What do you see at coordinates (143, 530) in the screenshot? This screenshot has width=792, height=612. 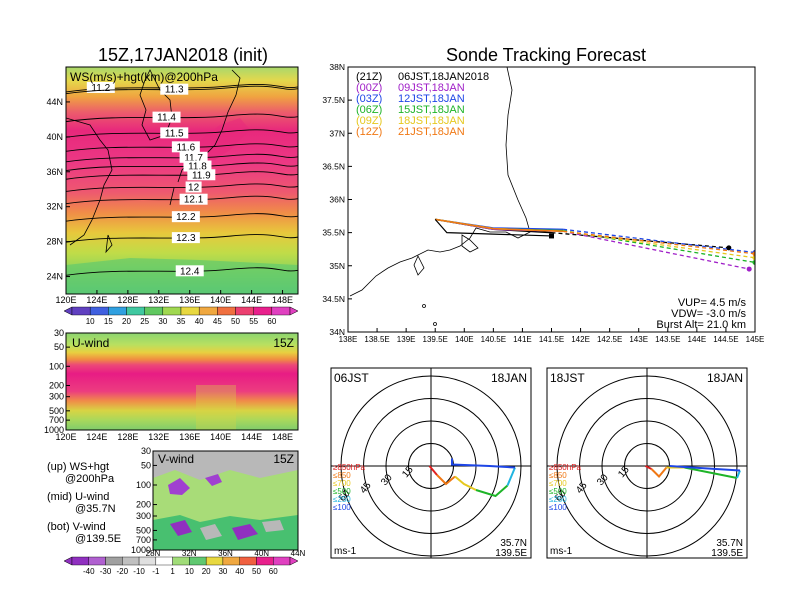 I see `pressure-tick-label: 500` at bounding box center [143, 530].